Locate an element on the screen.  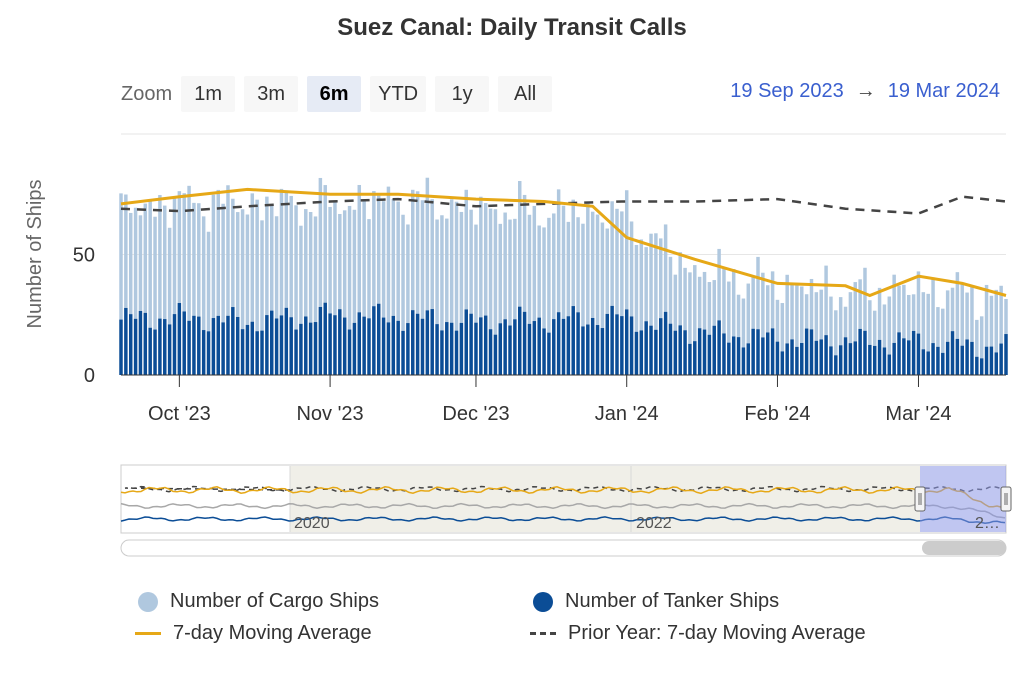
range-from: 19 Sep 2023 is located at coordinates (787, 91).